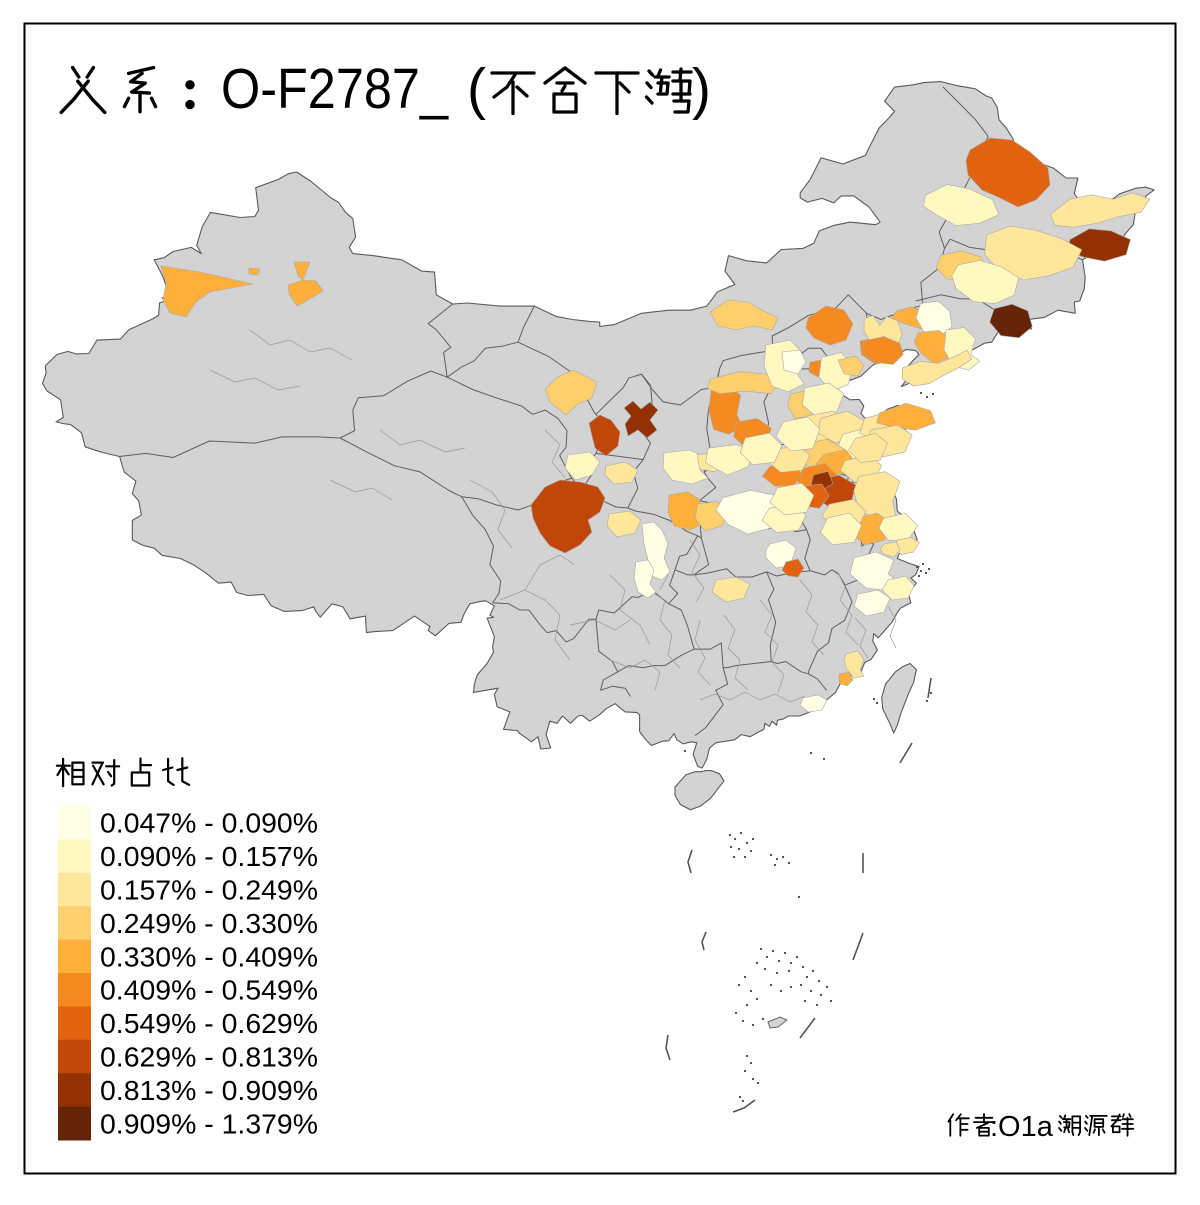  I want to click on svg-text: O-F2787_, so click(335, 89).